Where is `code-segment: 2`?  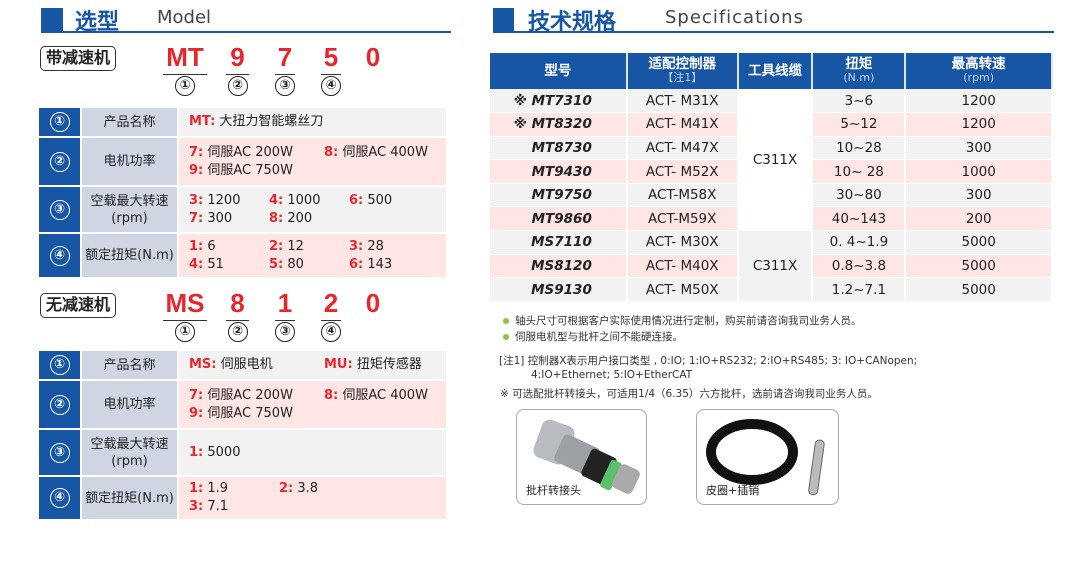
code-segment: 2 is located at coordinates (331, 304).